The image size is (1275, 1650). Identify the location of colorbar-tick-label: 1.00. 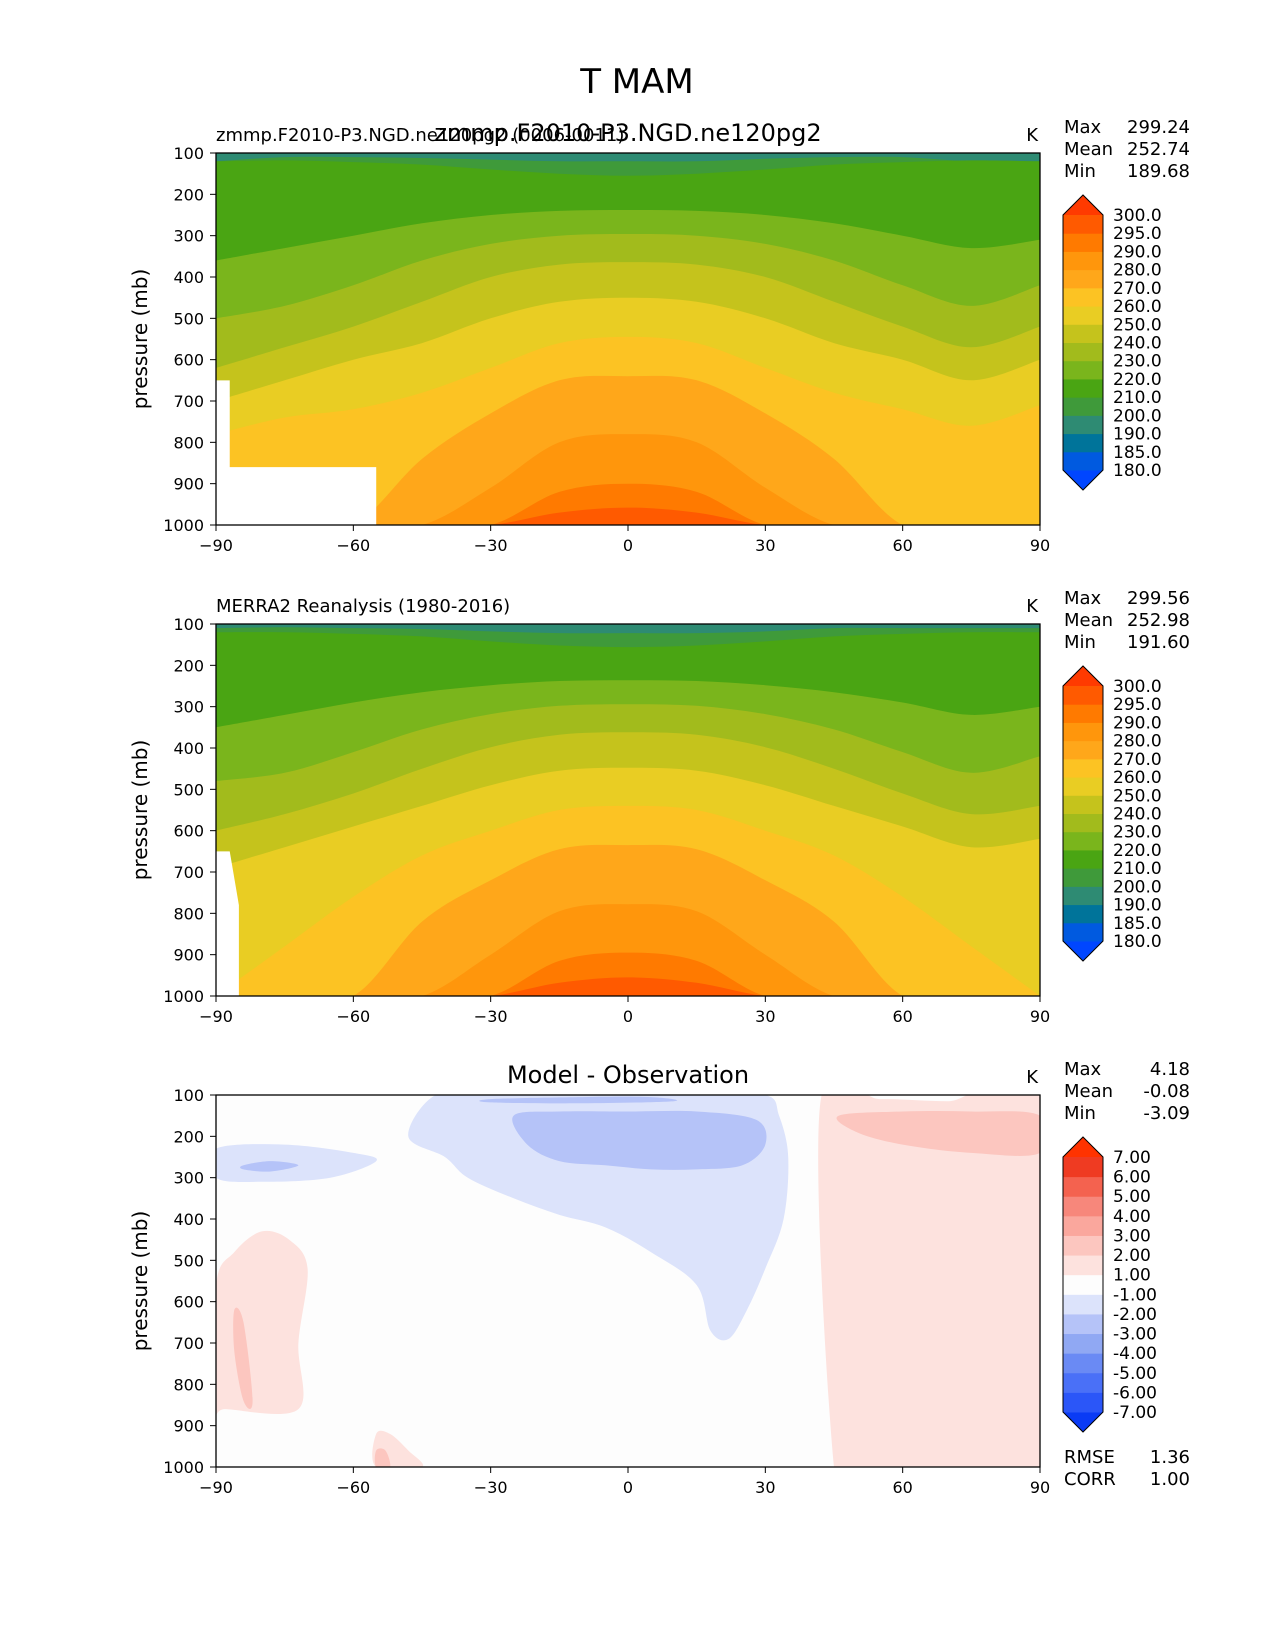
(1132, 1276).